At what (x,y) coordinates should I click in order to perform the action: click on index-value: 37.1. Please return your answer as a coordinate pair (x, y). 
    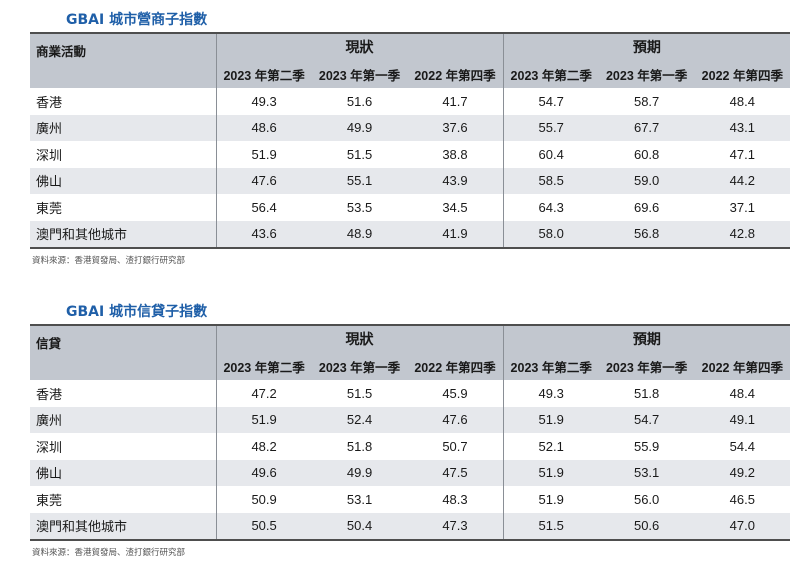
    Looking at the image, I should click on (742, 207).